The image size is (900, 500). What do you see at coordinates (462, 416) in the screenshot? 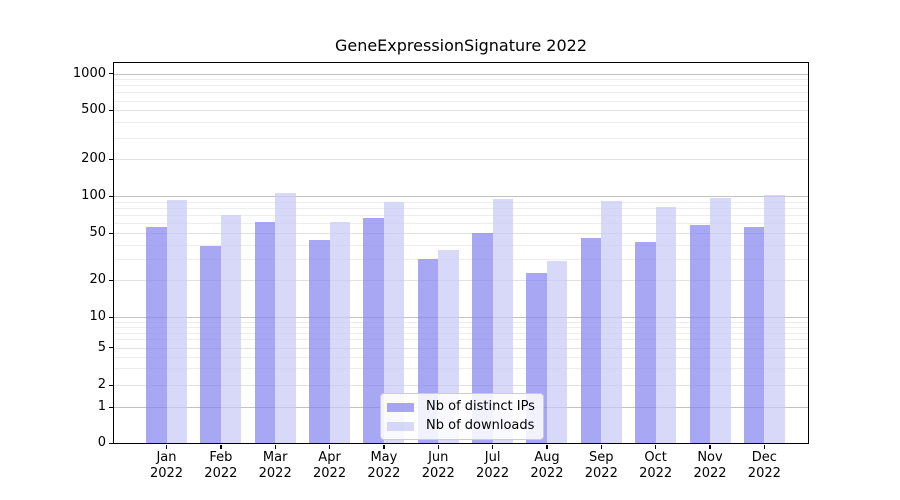
I see `legend: Nb of distinct IPs Nb of downloads` at bounding box center [462, 416].